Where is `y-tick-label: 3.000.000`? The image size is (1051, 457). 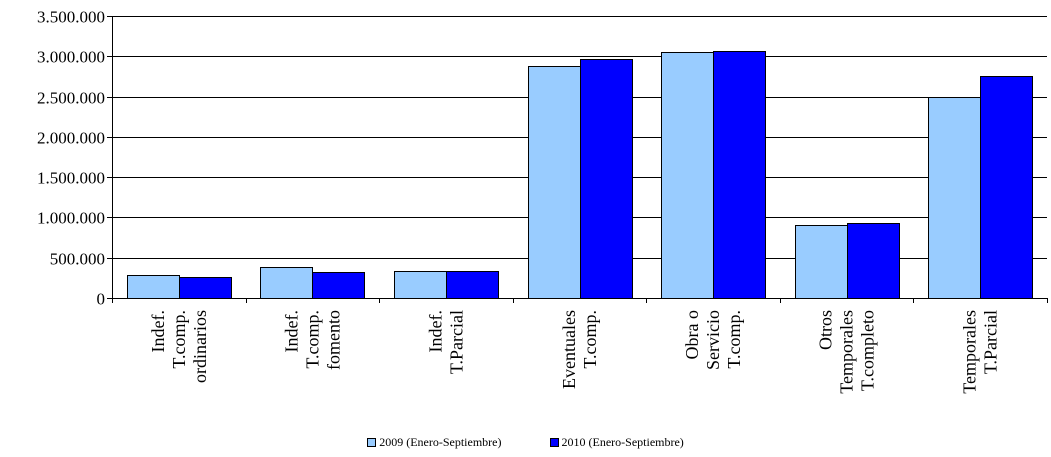 y-tick-label: 3.000.000 is located at coordinates (71, 57).